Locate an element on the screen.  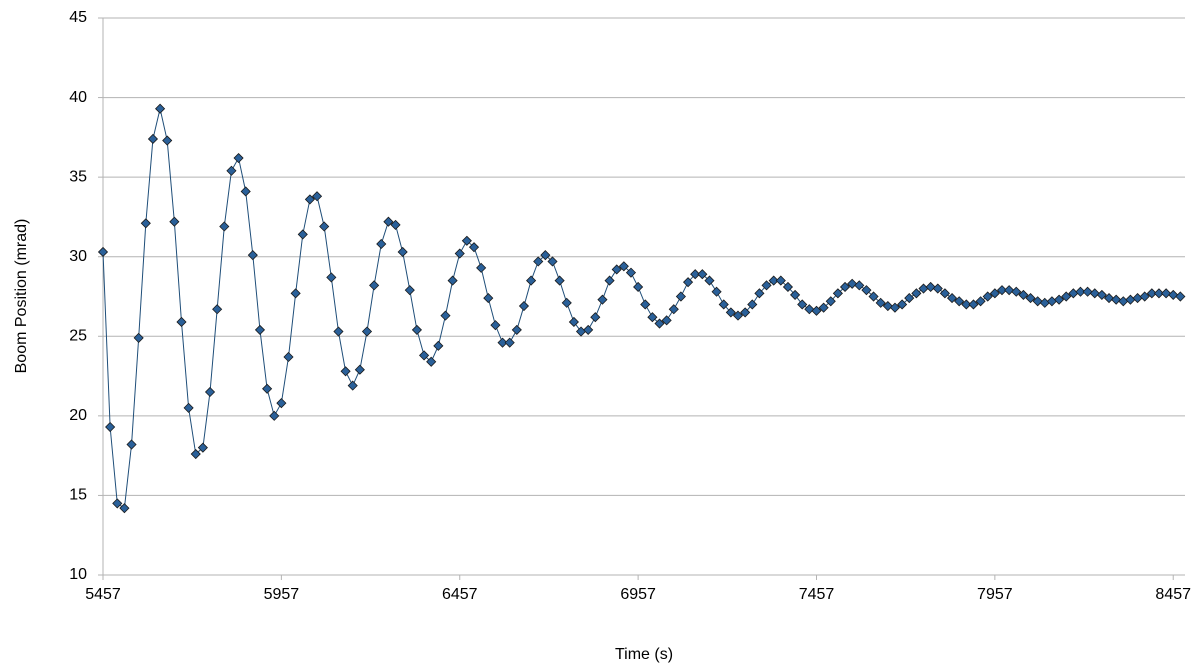
y-tick-label: 30 is located at coordinates (78, 256).